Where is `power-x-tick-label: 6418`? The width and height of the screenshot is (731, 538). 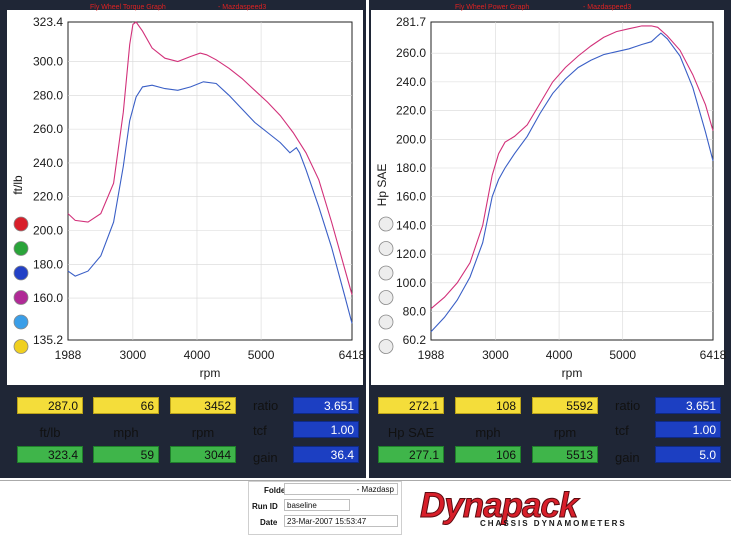
power-x-tick-label: 6418 is located at coordinates (713, 355).